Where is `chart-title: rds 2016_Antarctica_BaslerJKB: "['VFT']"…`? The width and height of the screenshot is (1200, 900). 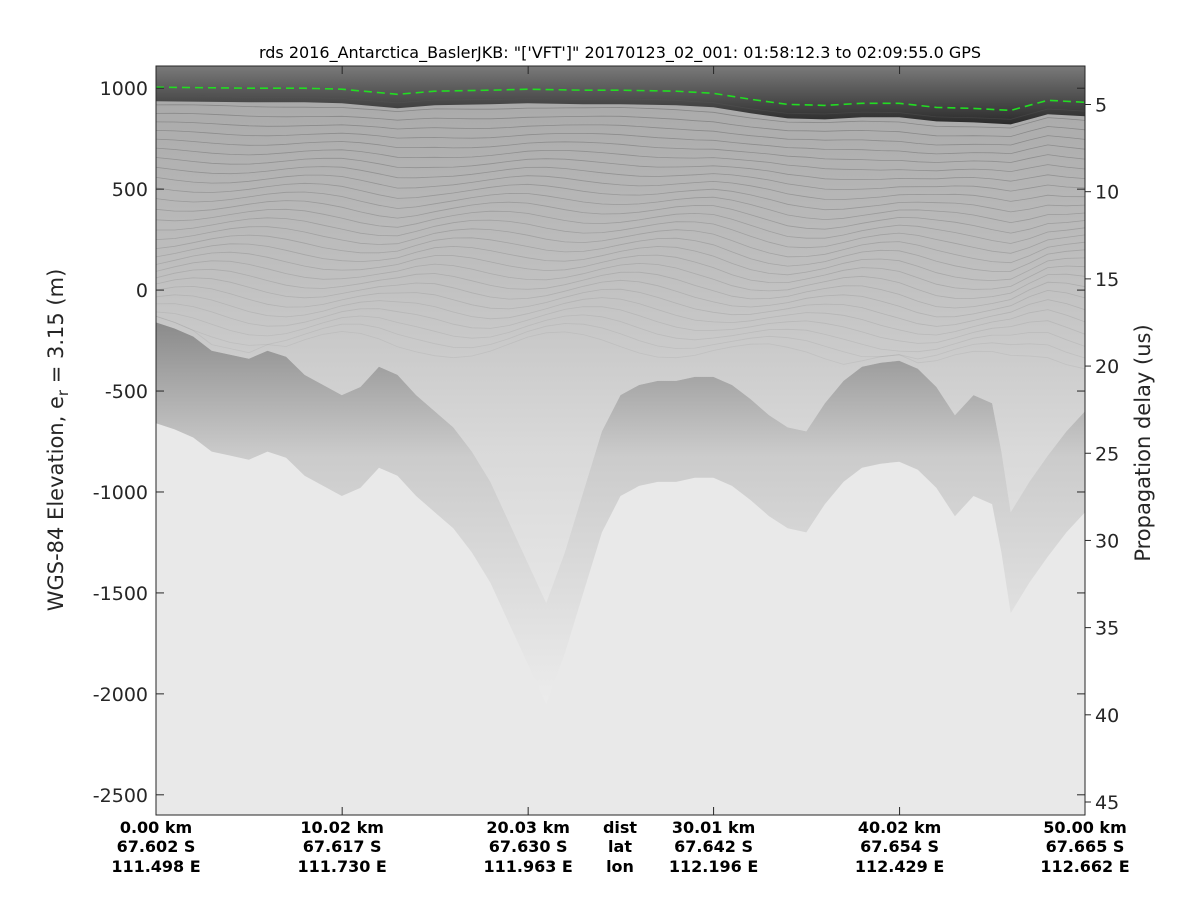
chart-title: rds 2016_Antarctica_BaslerJKB: "['VFT']"… is located at coordinates (620, 53).